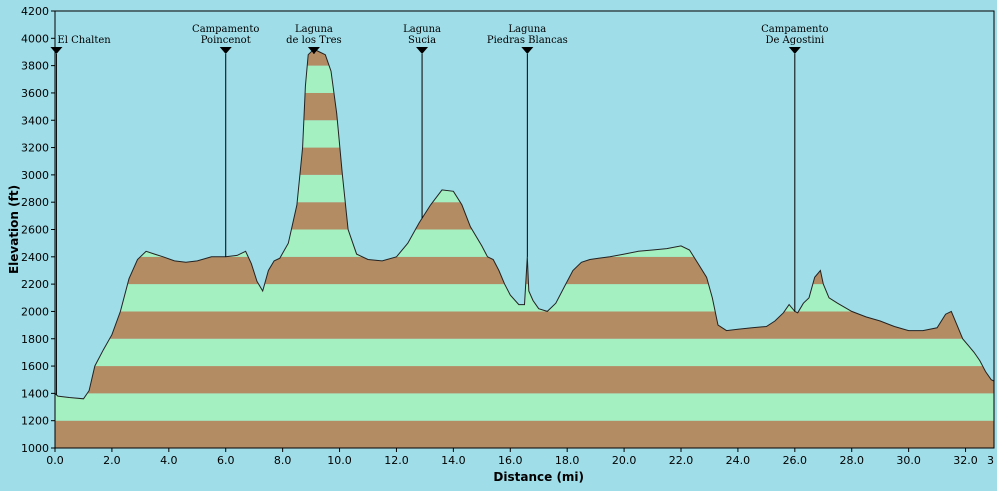  What do you see at coordinates (396, 460) in the screenshot?
I see `x-tick-label: 12.0` at bounding box center [396, 460].